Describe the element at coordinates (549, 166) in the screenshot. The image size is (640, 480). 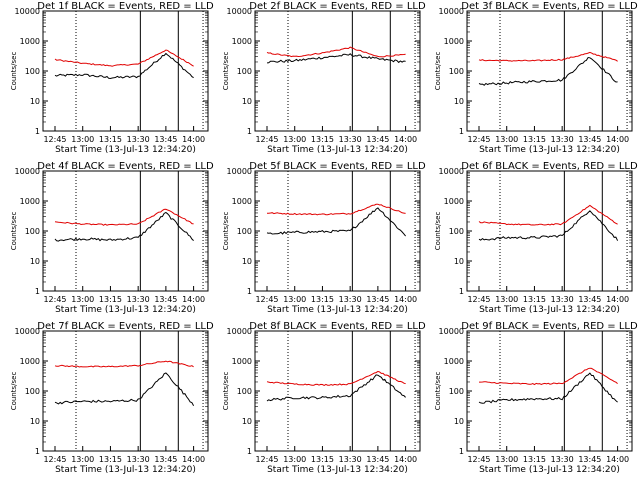
I see `chart-title: Det 6f BLACK = Events, RED = LLD` at that location.